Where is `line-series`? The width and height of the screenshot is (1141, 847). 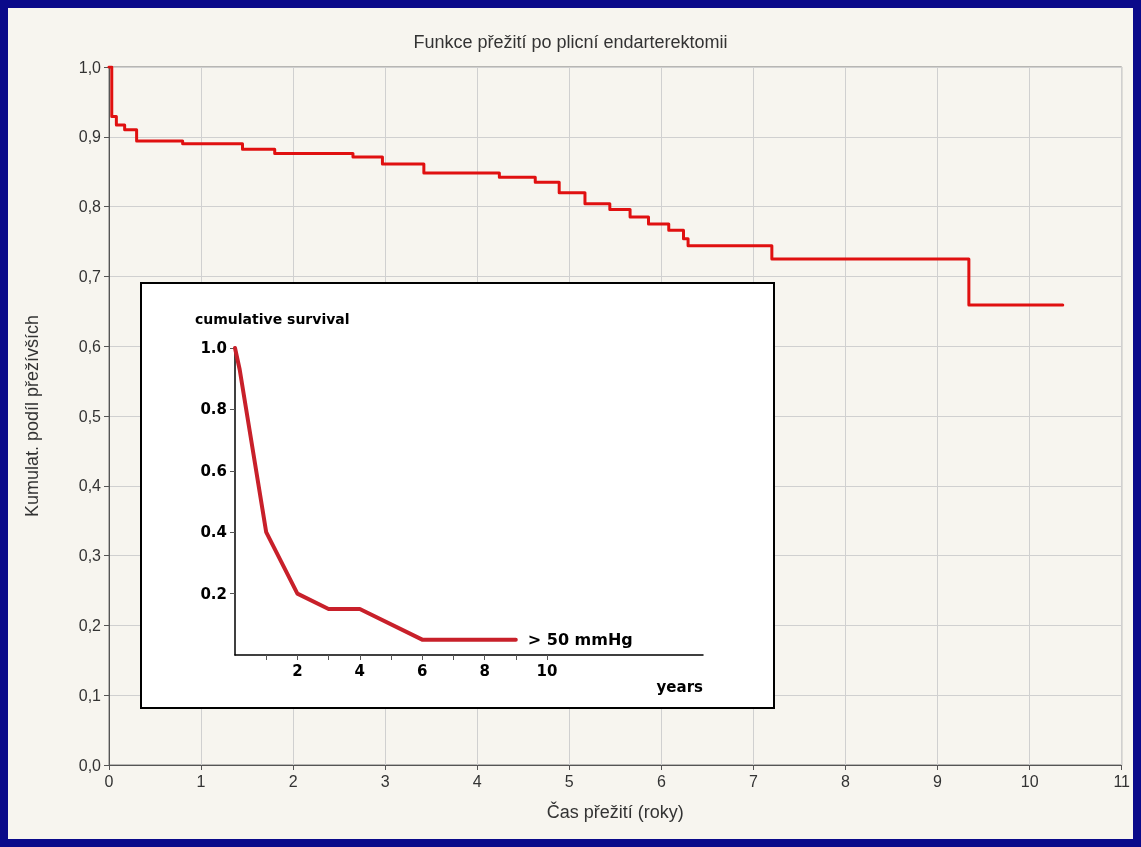 line-series is located at coordinates (375, 494).